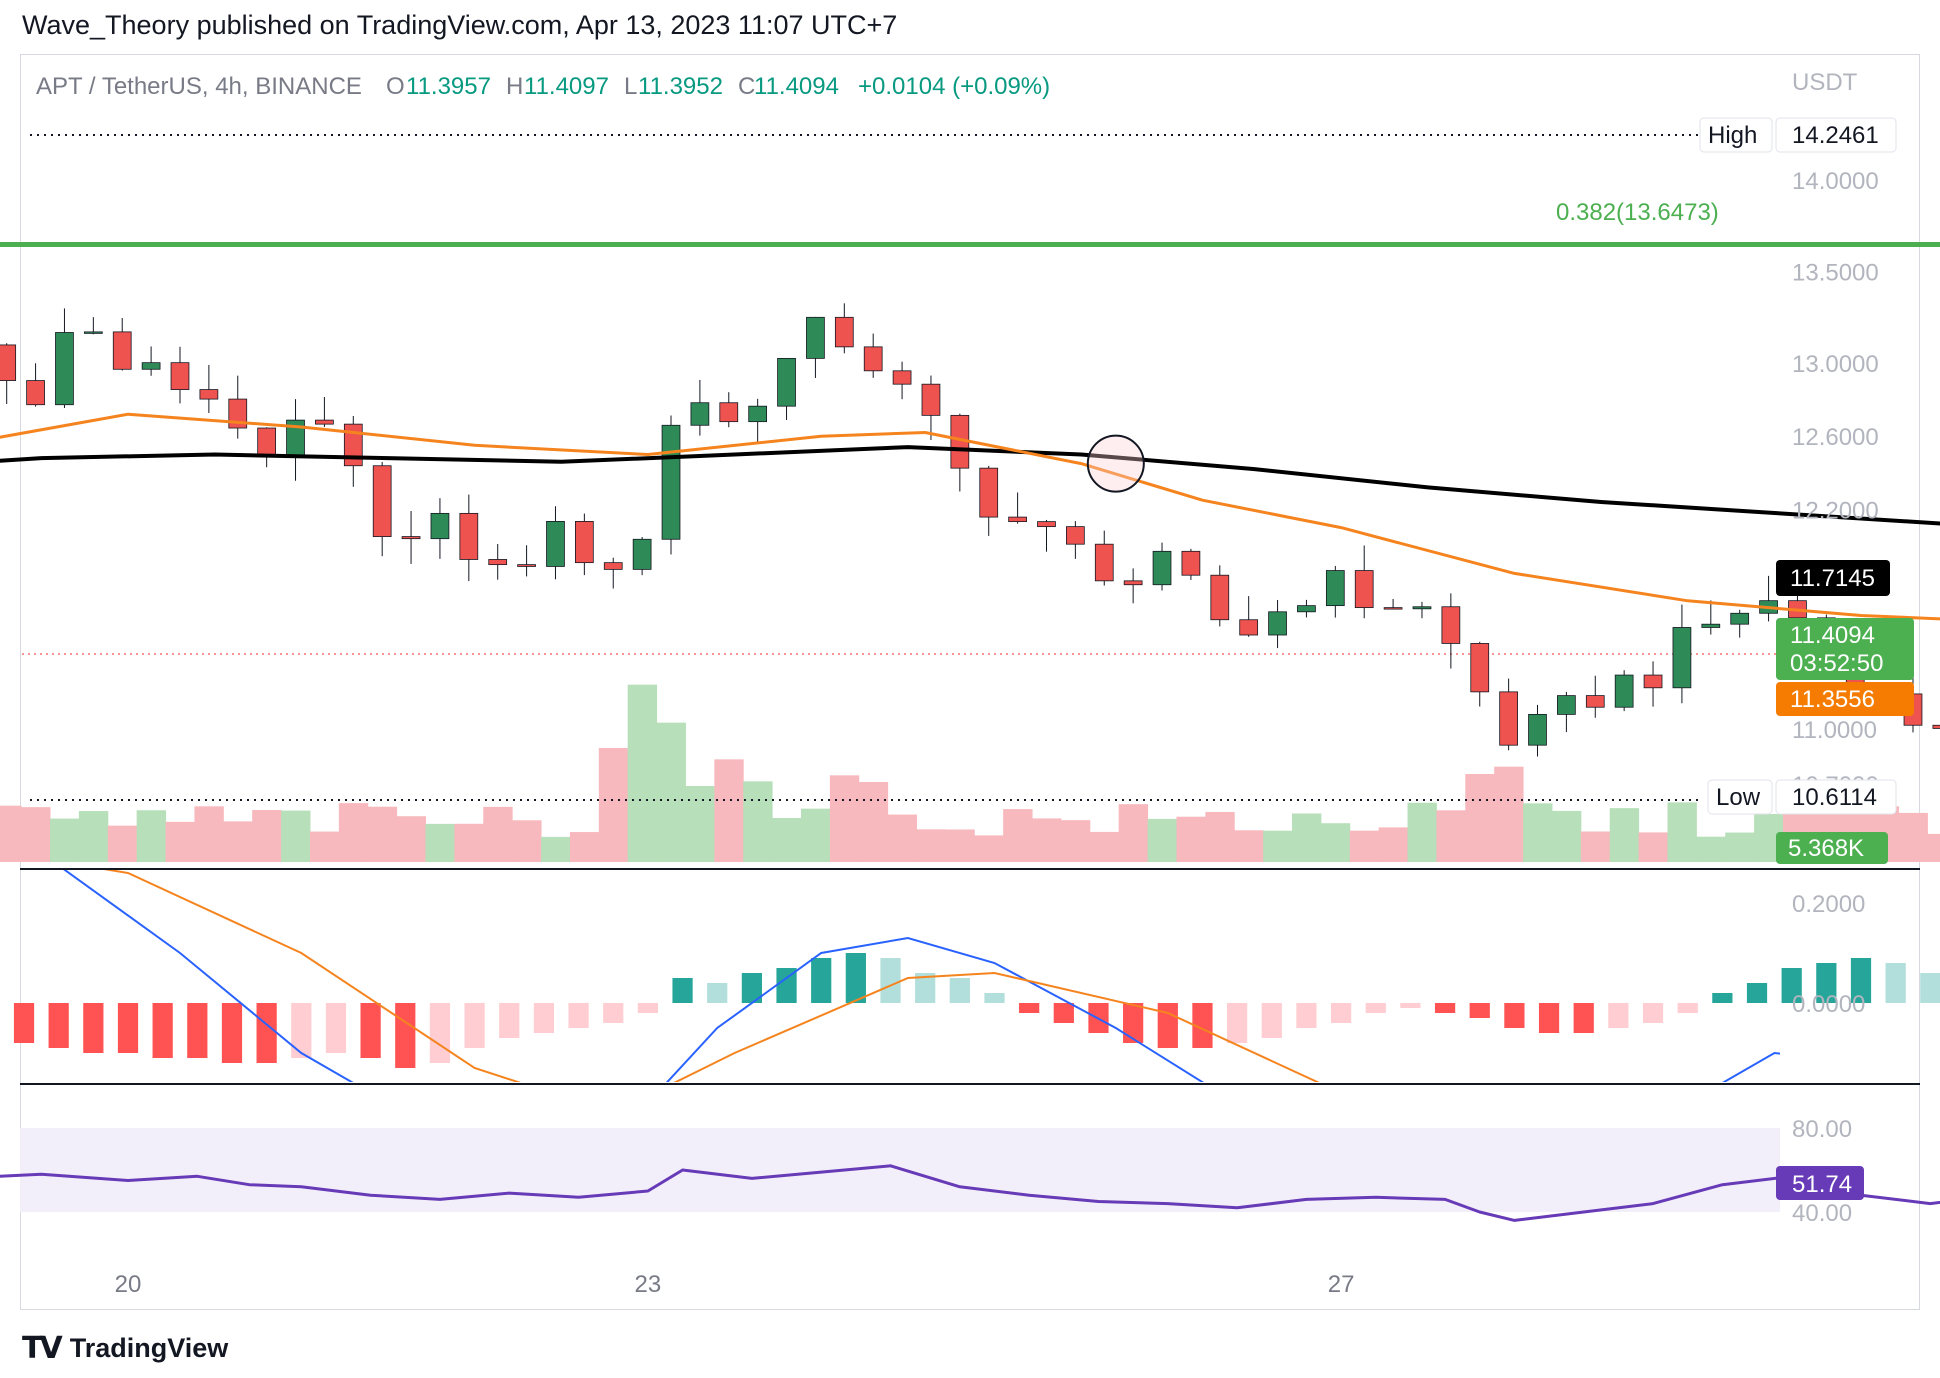 This screenshot has width=1940, height=1378. What do you see at coordinates (1834, 730) in the screenshot?
I see `price-axis-tick: 11.0000` at bounding box center [1834, 730].